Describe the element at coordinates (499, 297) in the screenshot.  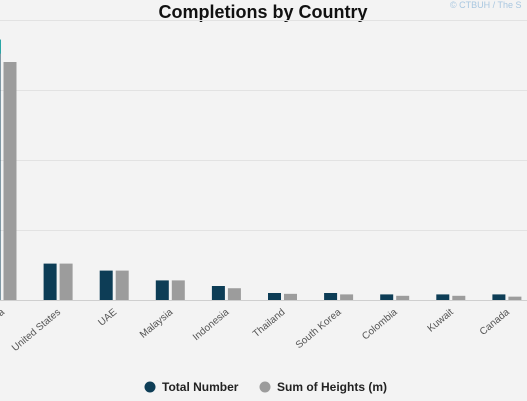
I see `bar-total-number-canada` at that location.